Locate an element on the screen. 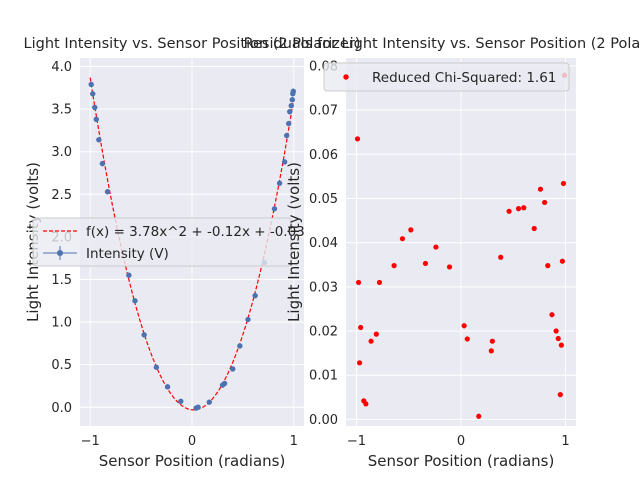 This screenshot has width=640, height=480. y-tick-label: 1.5 is located at coordinates (61, 280).